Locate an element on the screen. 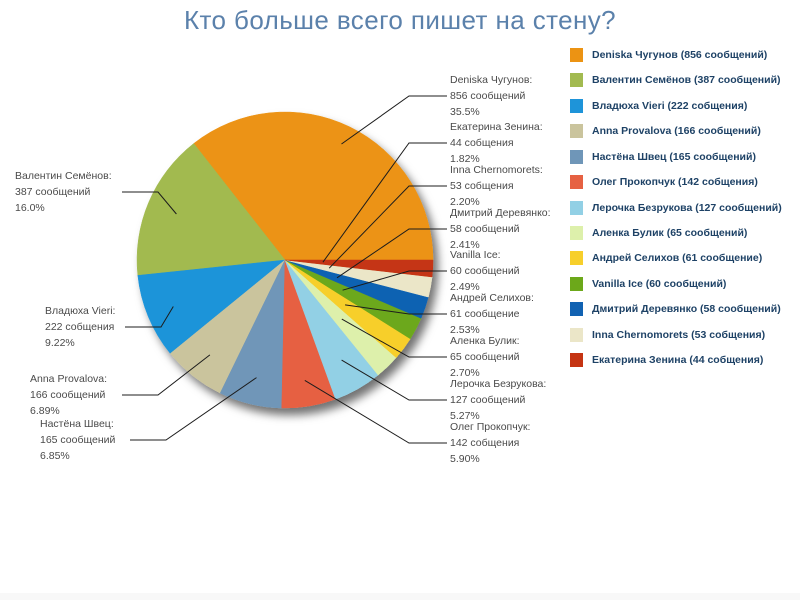 Image resolution: width=800 pixels, height=600 pixels. callout-percent: 5.90% is located at coordinates (465, 459).